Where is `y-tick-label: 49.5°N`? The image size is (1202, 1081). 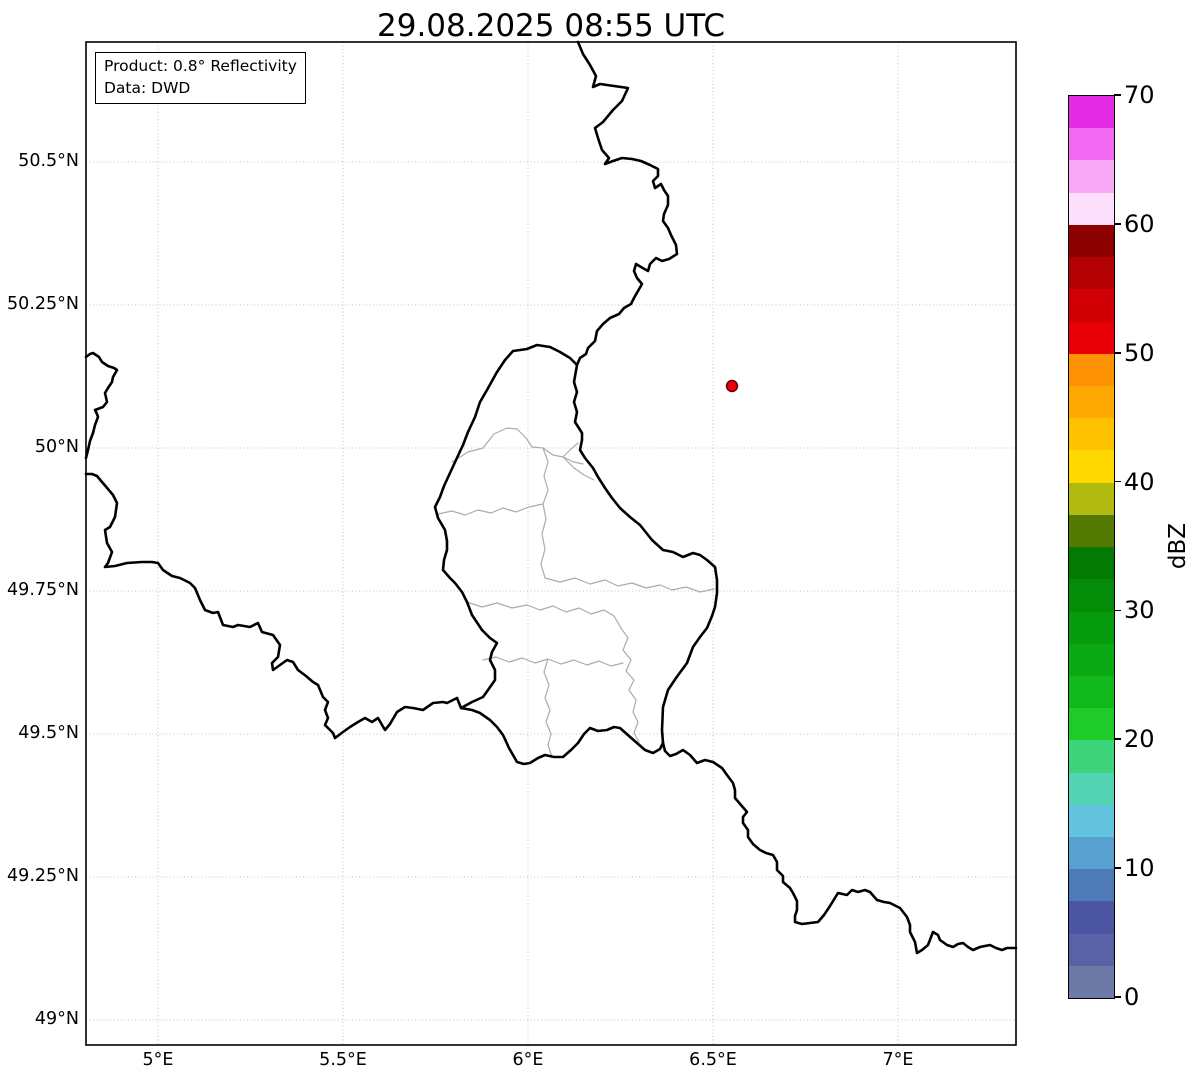
y-tick-label: 49.5°N is located at coordinates (48, 733).